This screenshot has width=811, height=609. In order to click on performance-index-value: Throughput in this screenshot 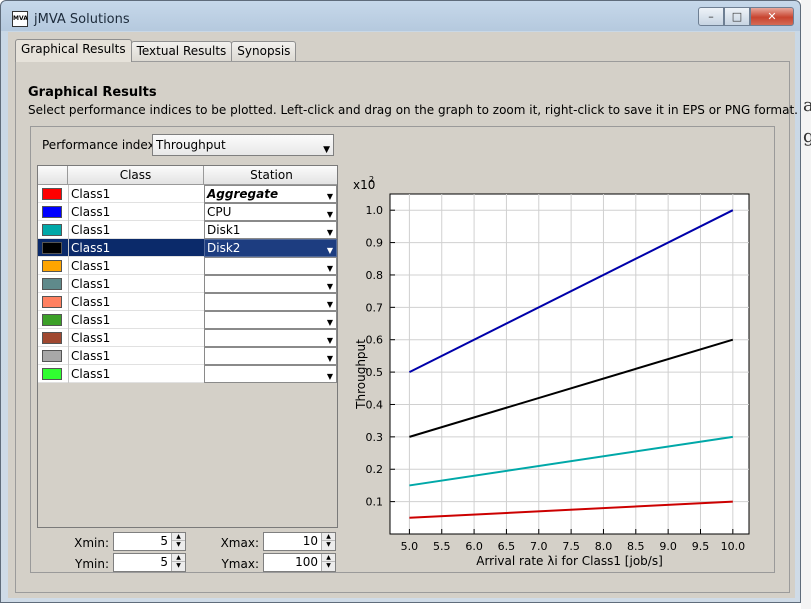, I will do `click(191, 145)`.